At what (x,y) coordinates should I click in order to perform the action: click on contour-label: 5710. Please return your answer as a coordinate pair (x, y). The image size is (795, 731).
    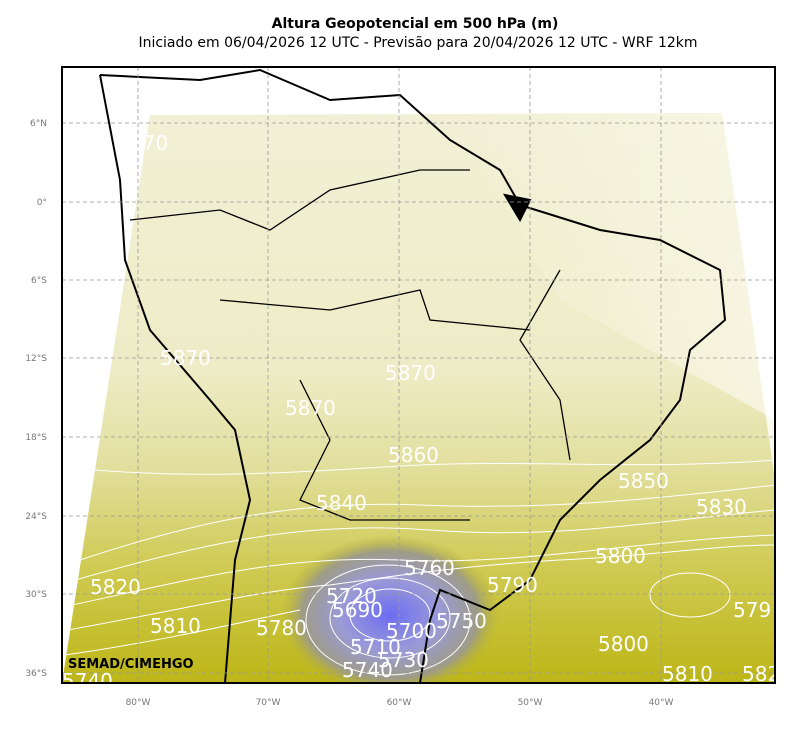
    Looking at the image, I should click on (375, 647).